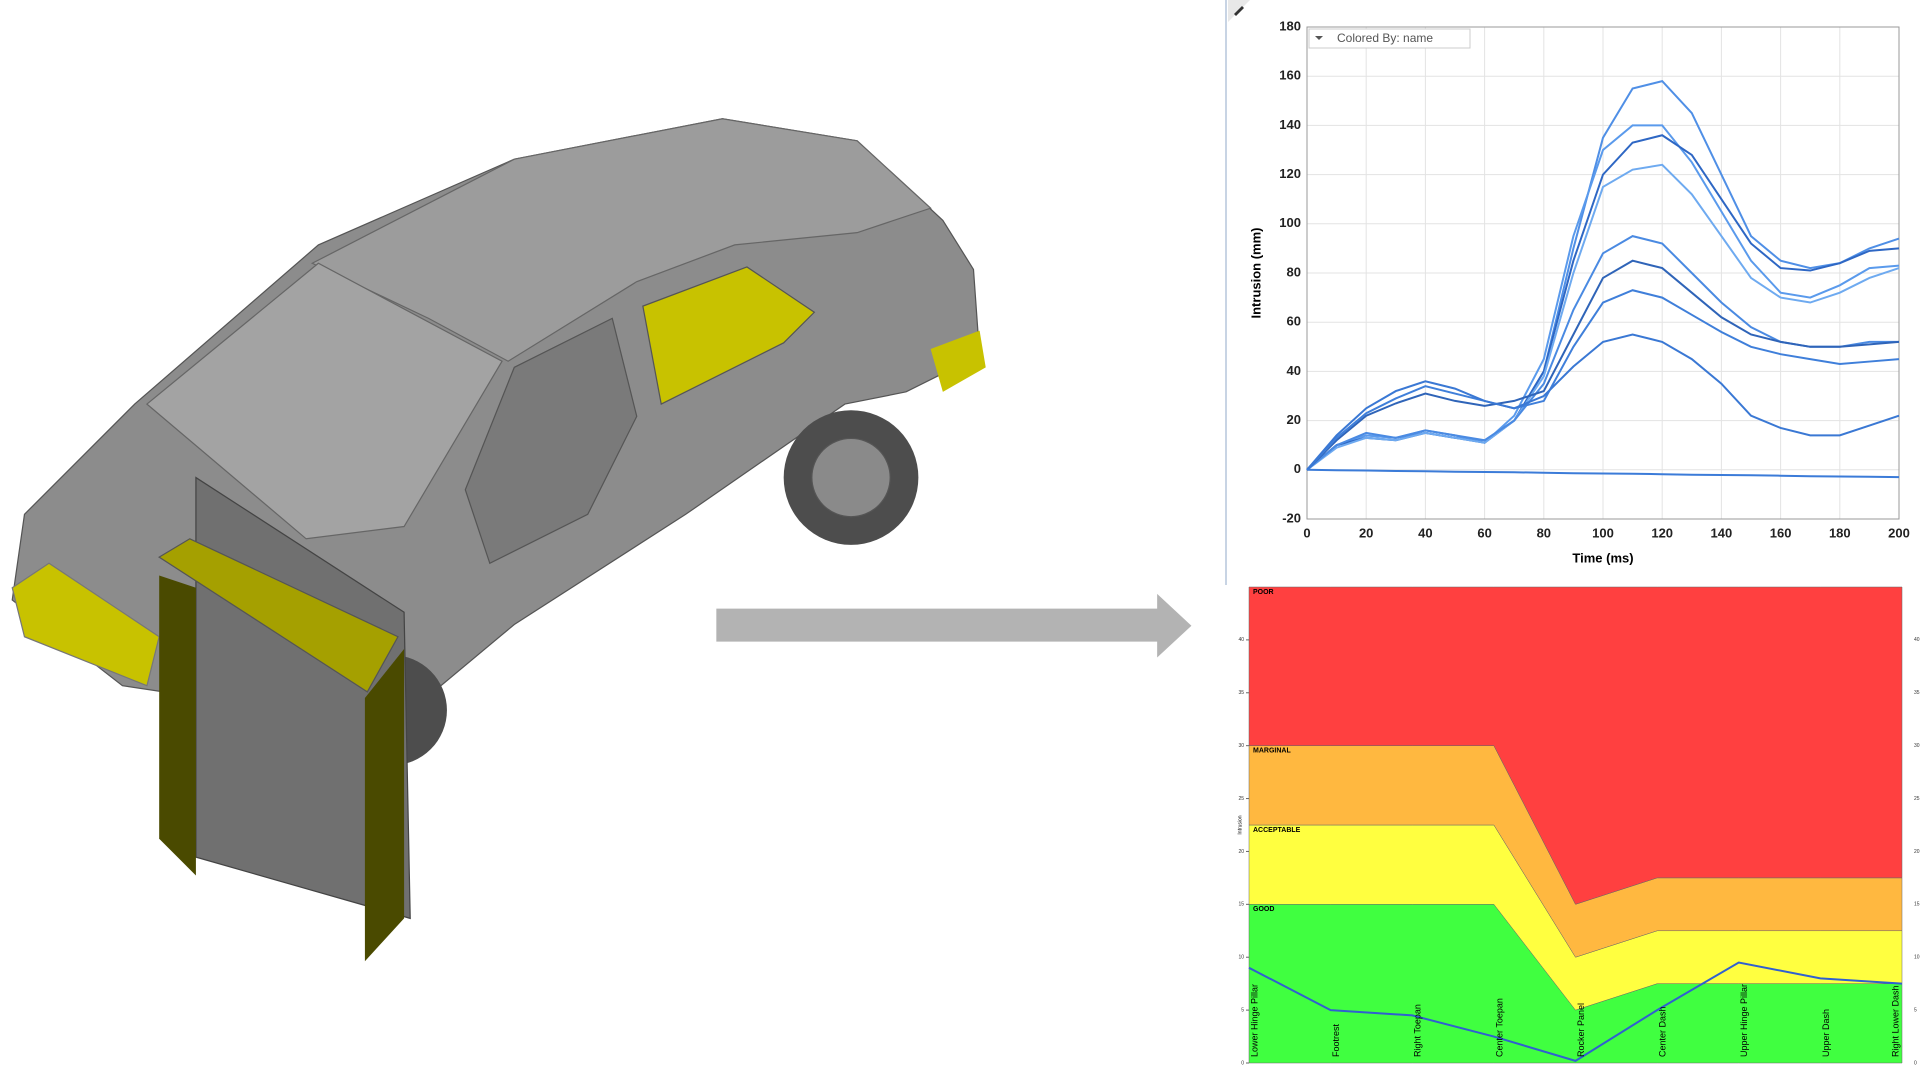 The image size is (1920, 1080). Describe the element at coordinates (1240, 824) in the screenshot. I see `y-axis-label: Intrusion` at that location.